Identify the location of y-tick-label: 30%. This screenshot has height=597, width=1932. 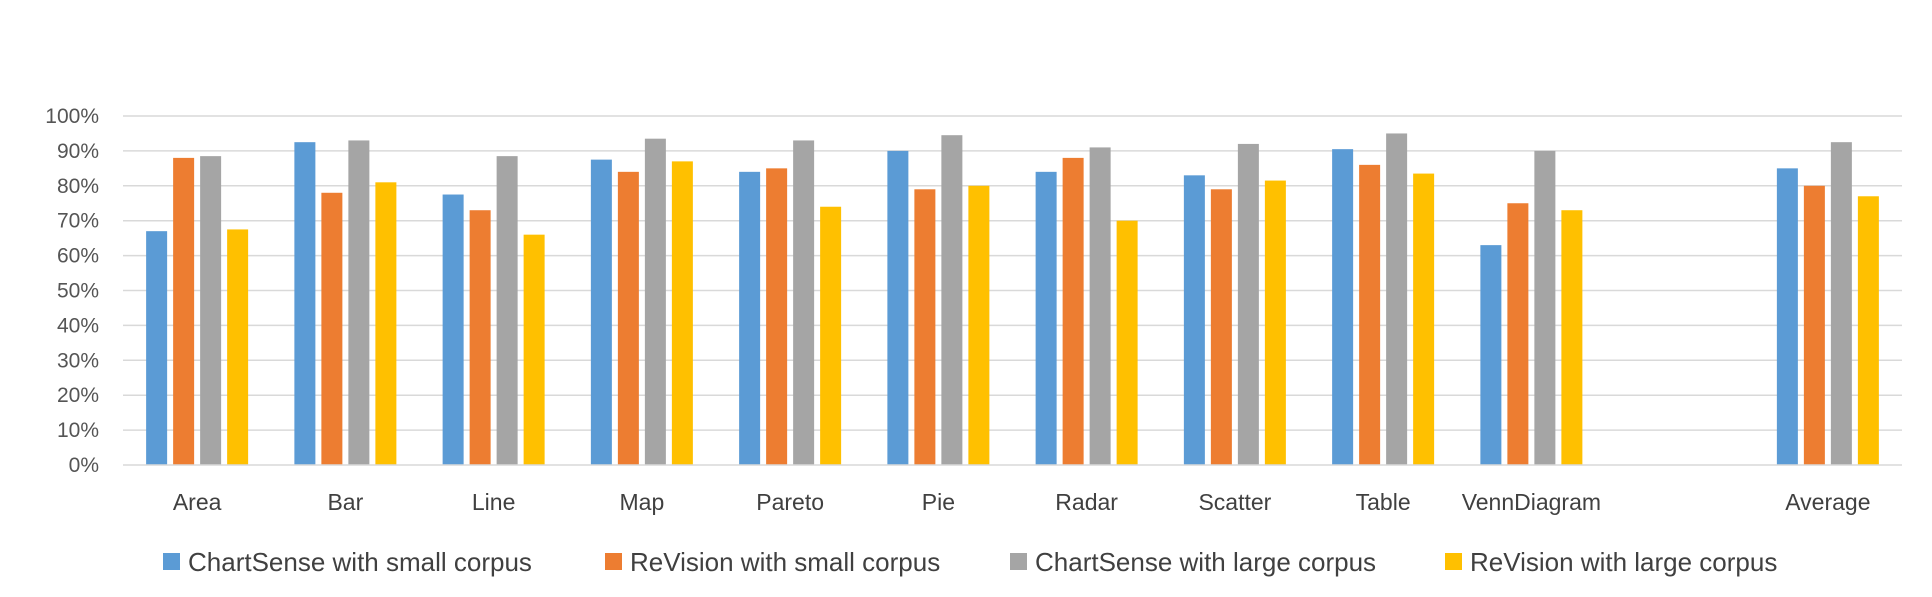
(78, 360).